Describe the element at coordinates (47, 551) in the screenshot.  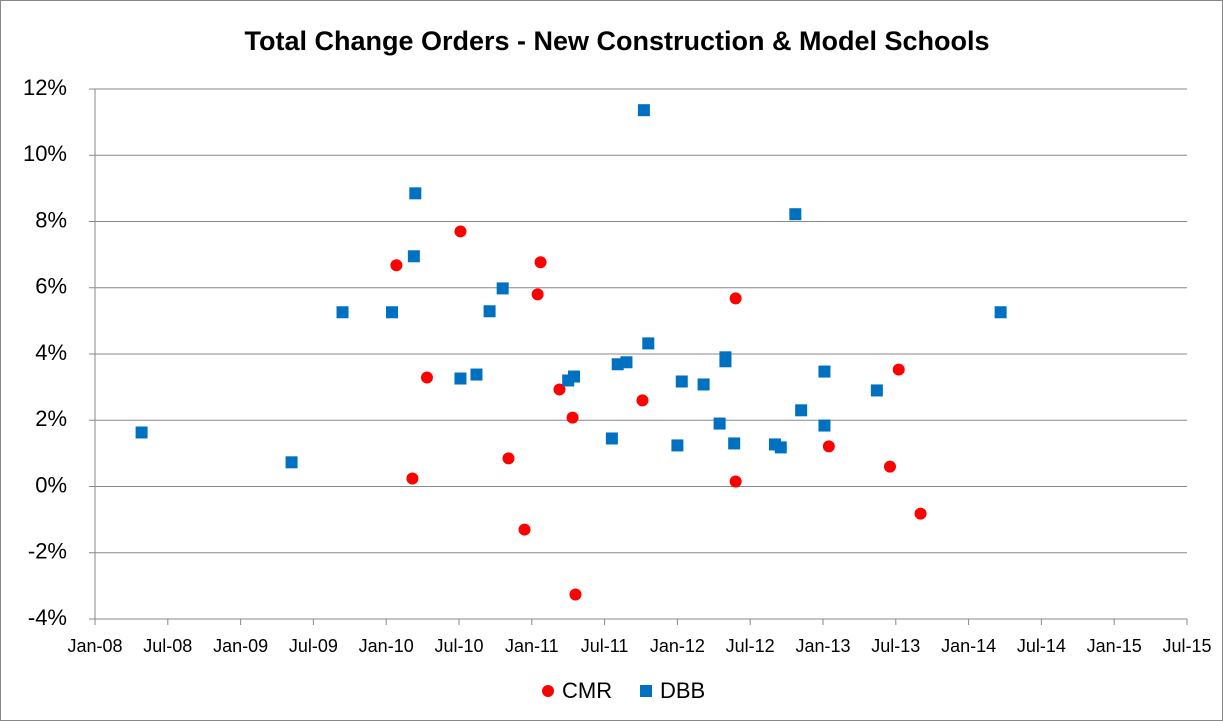
I see `y-tick-label: -2%` at that location.